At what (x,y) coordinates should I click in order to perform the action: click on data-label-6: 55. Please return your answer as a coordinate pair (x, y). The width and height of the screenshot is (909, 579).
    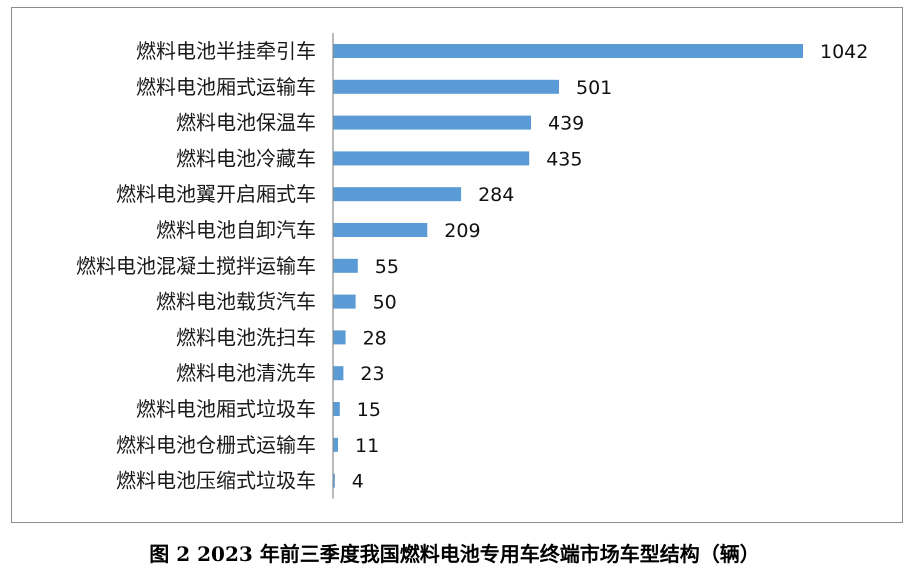
    Looking at the image, I should click on (387, 267).